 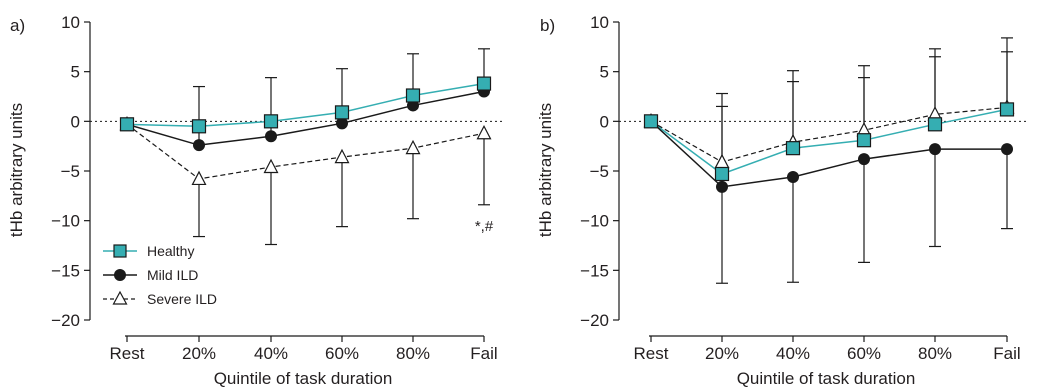 I want to click on panel-b-x-tick-label: 60%, so click(x=864, y=353).